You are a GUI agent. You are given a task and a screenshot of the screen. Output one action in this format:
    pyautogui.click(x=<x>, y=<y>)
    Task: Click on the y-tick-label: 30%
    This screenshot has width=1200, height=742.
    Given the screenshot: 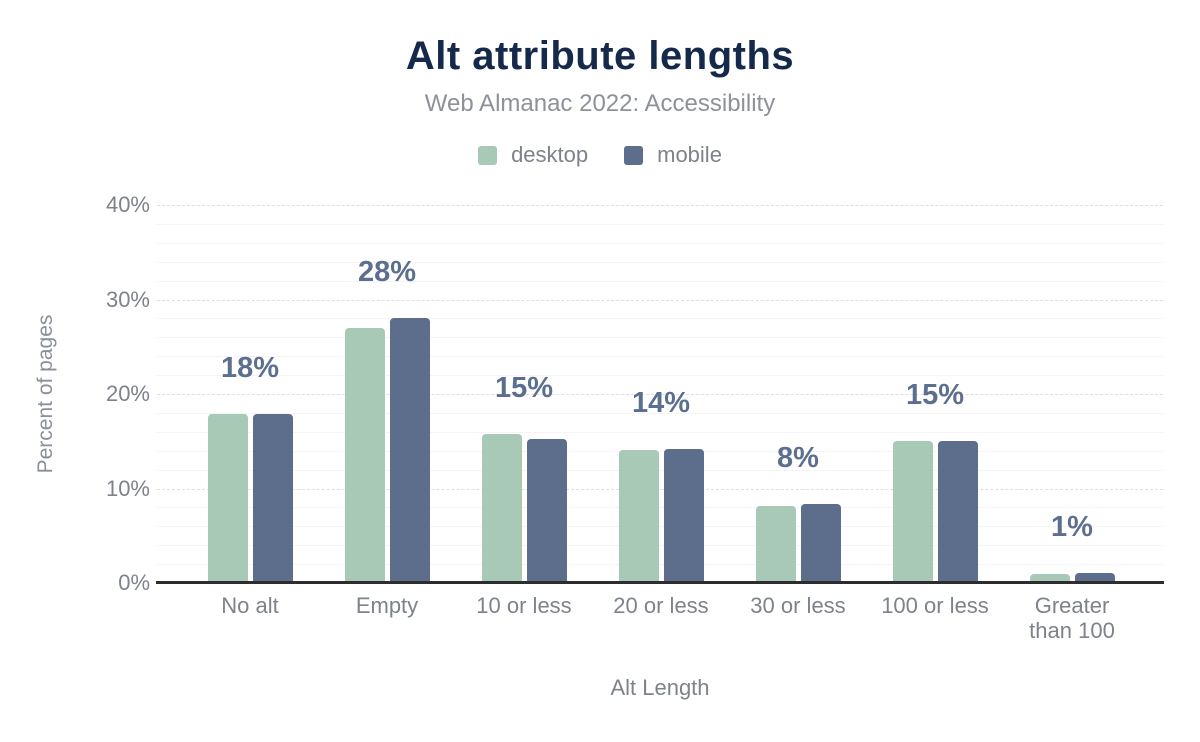 What is the action you would take?
    pyautogui.click(x=127, y=299)
    